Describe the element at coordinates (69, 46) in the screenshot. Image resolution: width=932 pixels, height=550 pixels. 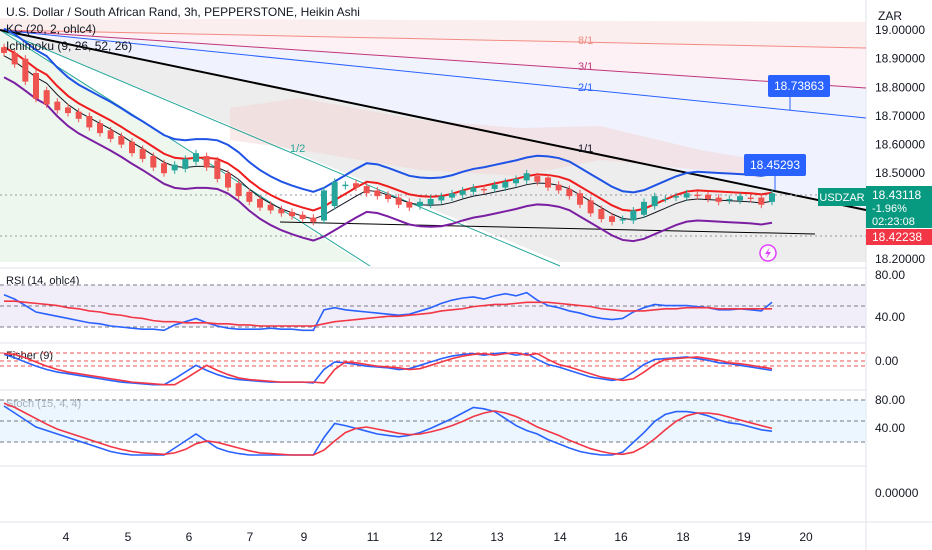
I see `indicator-ichimoku-label: Ichimoku (9, 26, 52, 26)` at that location.